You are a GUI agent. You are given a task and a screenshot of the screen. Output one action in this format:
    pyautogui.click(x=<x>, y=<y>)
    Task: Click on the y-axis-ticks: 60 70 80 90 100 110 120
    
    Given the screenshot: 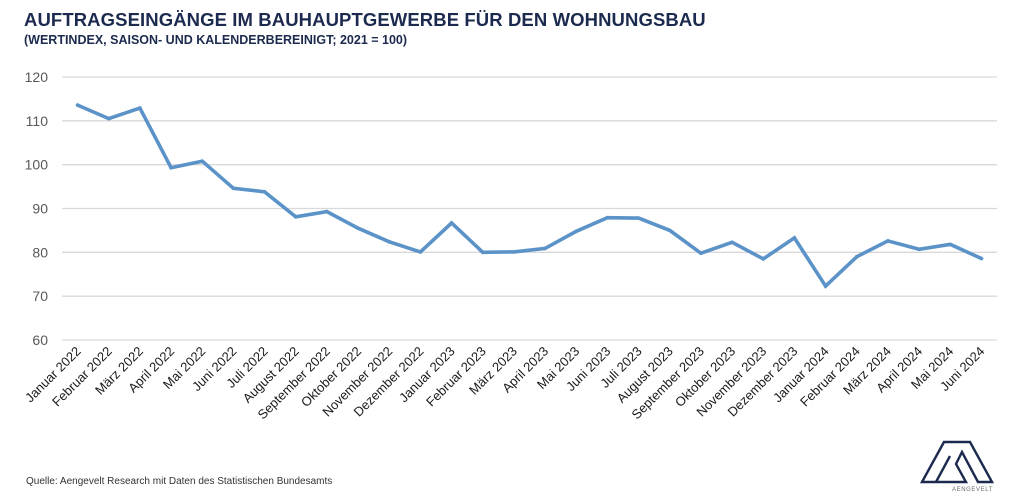 What is the action you would take?
    pyautogui.click(x=37, y=208)
    